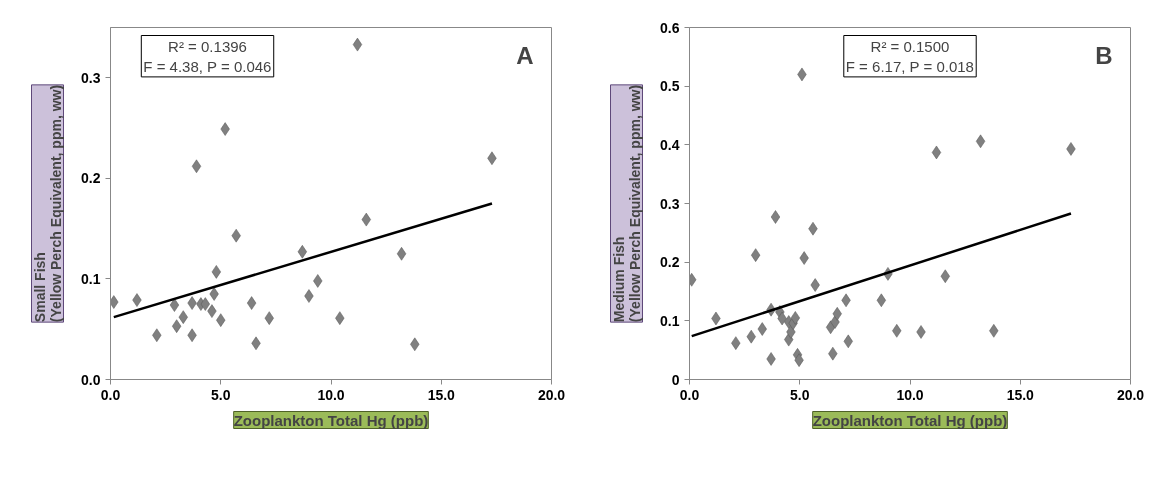 Image resolution: width=1159 pixels, height=486 pixels. What do you see at coordinates (675, 379) in the screenshot?
I see `y-tick-label: 0` at bounding box center [675, 379].